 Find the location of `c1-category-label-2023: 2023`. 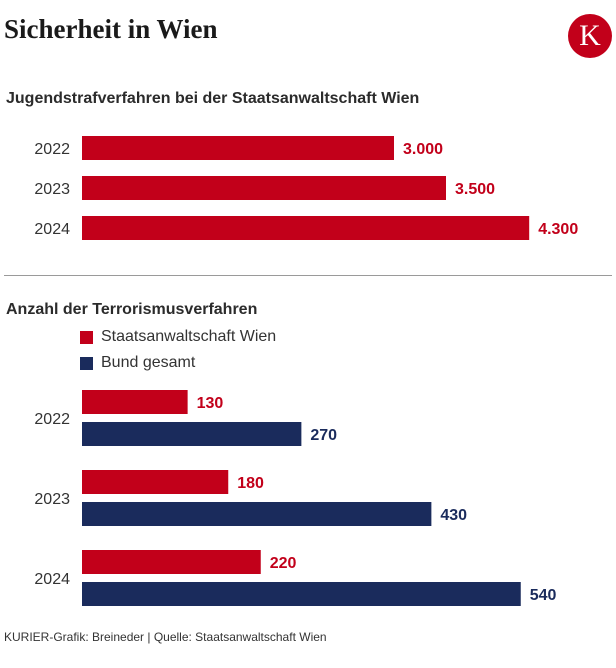

c1-category-label-2023: 2023 is located at coordinates (52, 189).